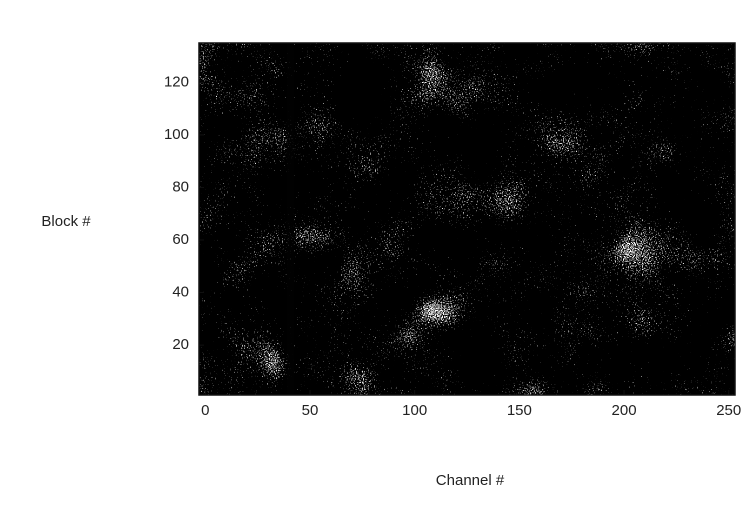  Describe the element at coordinates (310, 410) in the screenshot. I see `x-tick-label: 50` at that location.